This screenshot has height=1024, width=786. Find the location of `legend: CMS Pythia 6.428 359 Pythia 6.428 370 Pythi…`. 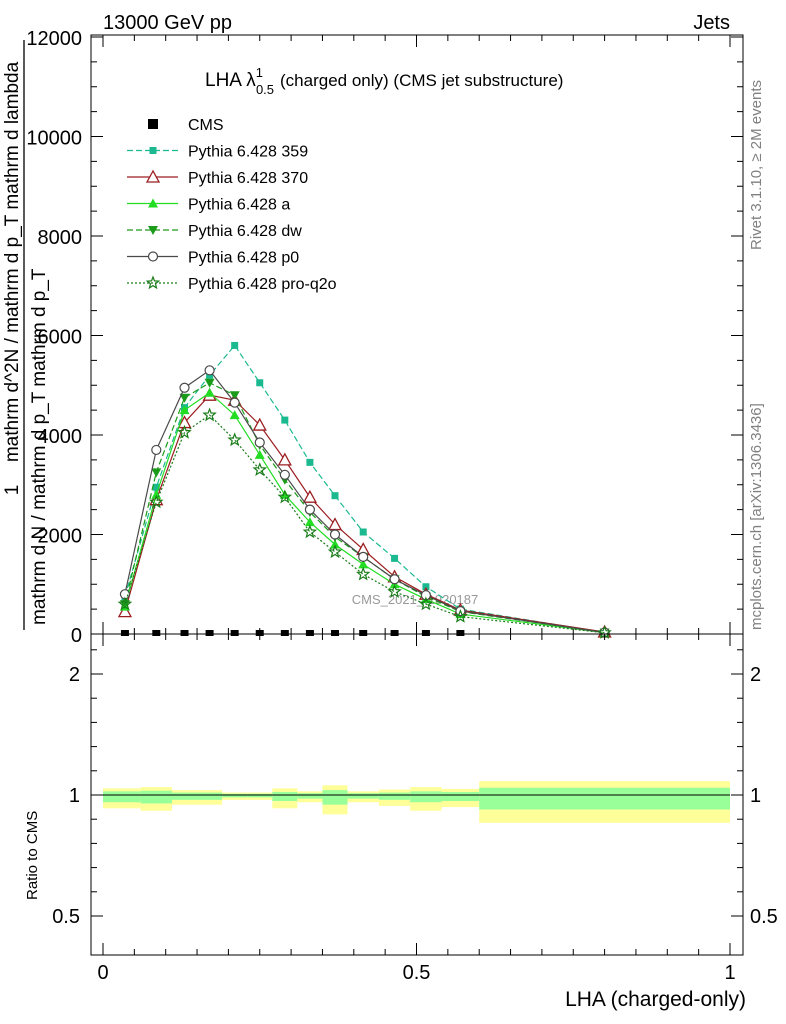

legend: CMS Pythia 6.428 359 Pythia 6.428 370 Pythi… is located at coordinates (232, 205).